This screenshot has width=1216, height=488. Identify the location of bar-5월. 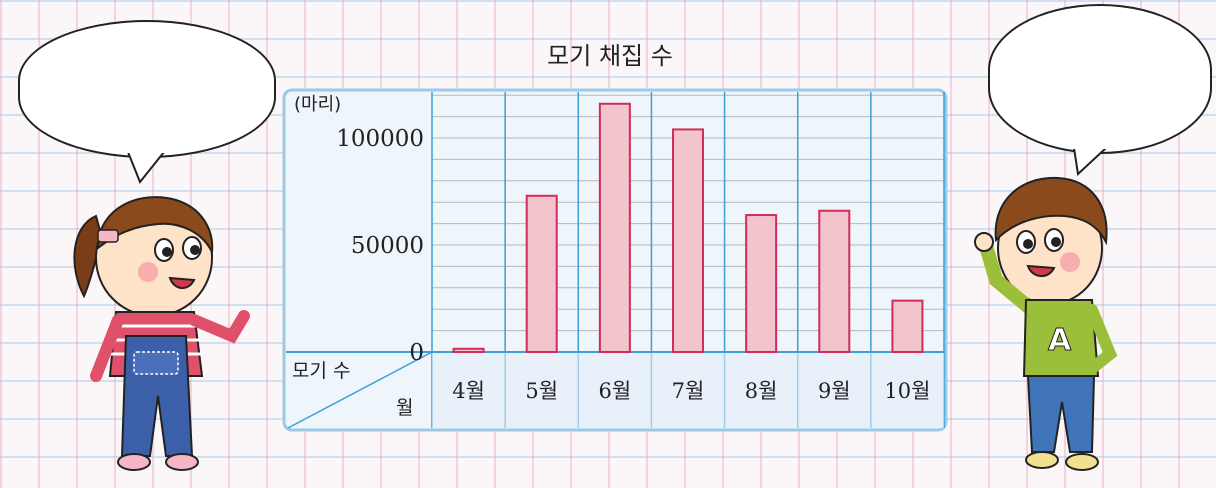
(541, 273).